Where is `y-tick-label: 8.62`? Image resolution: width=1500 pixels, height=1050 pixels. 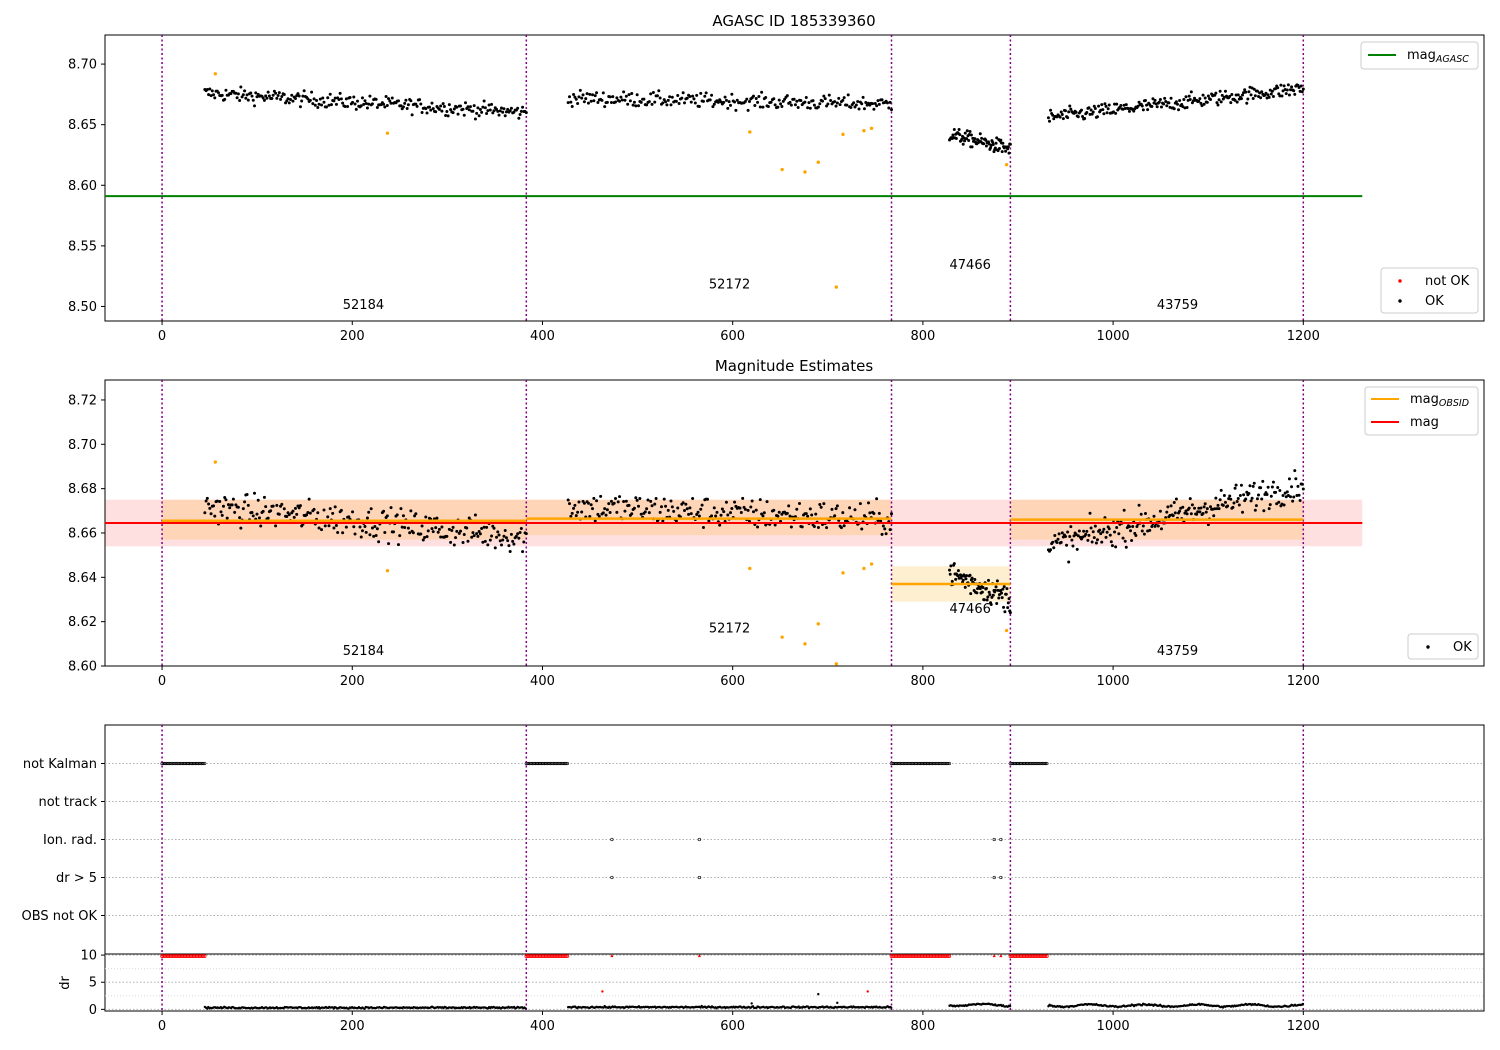
y-tick-label: 8.62 is located at coordinates (82, 622).